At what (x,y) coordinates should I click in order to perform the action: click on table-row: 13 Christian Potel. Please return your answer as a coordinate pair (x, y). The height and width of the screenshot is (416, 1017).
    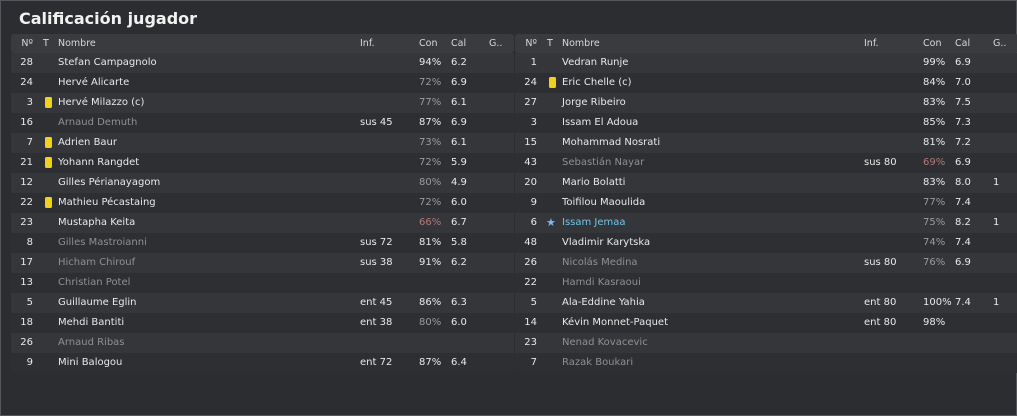
    Looking at the image, I should click on (262, 283).